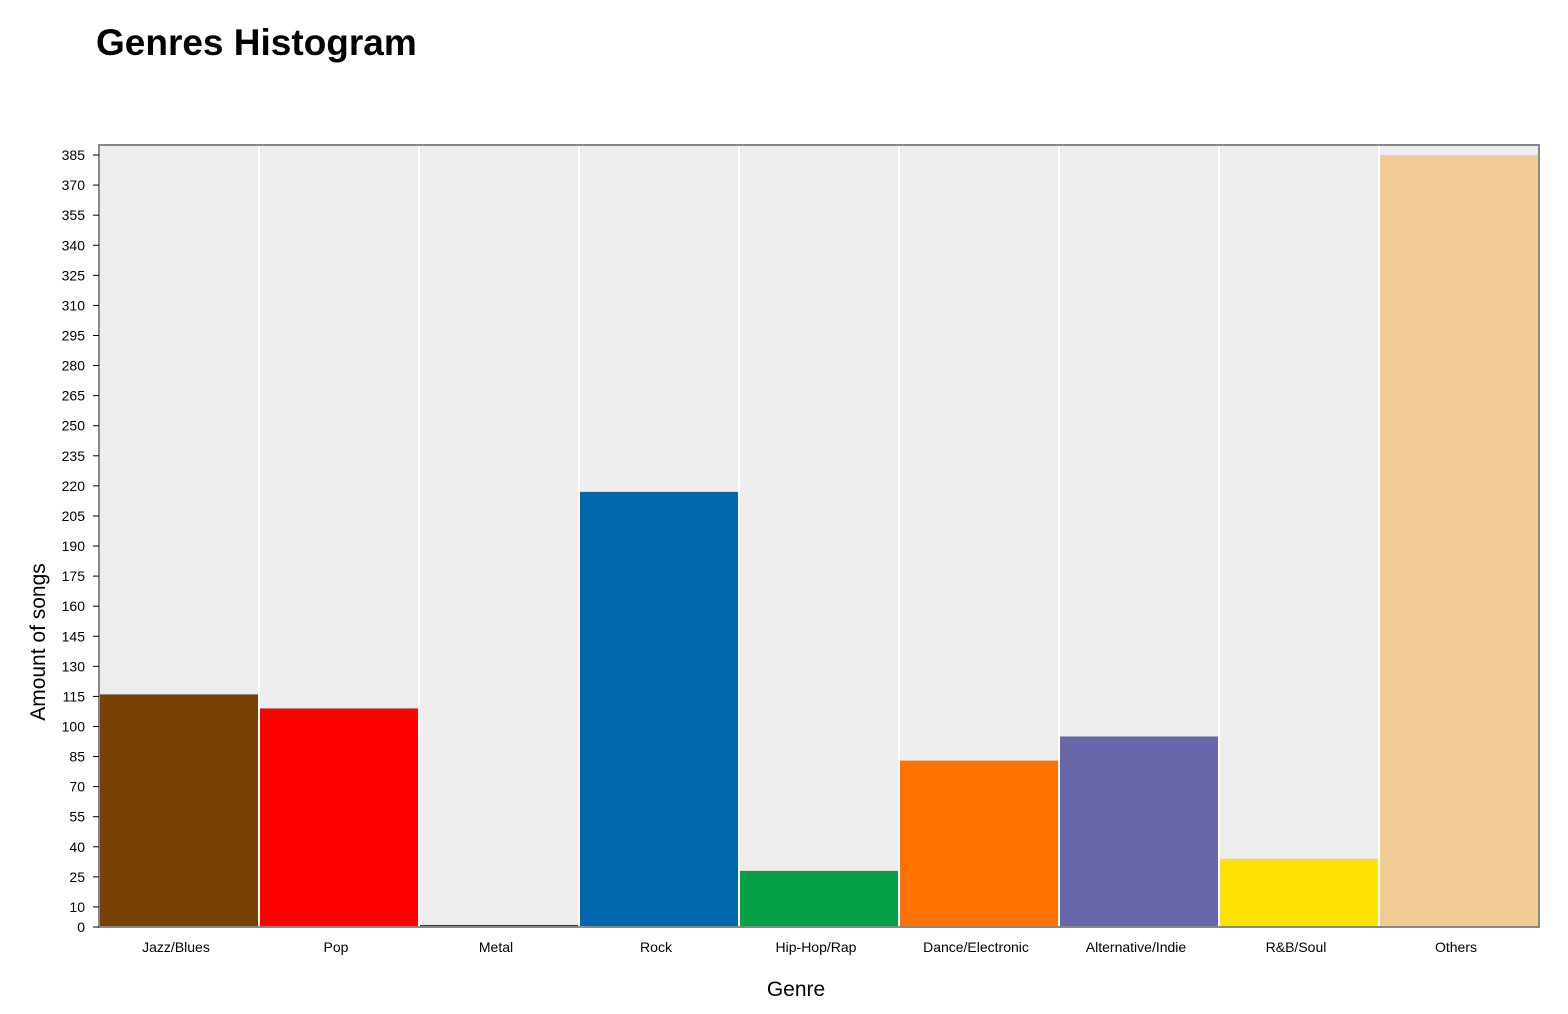 The image size is (1568, 1014). Describe the element at coordinates (816, 947) in the screenshot. I see `x-tick-label: Hip-Hop/Rap` at that location.